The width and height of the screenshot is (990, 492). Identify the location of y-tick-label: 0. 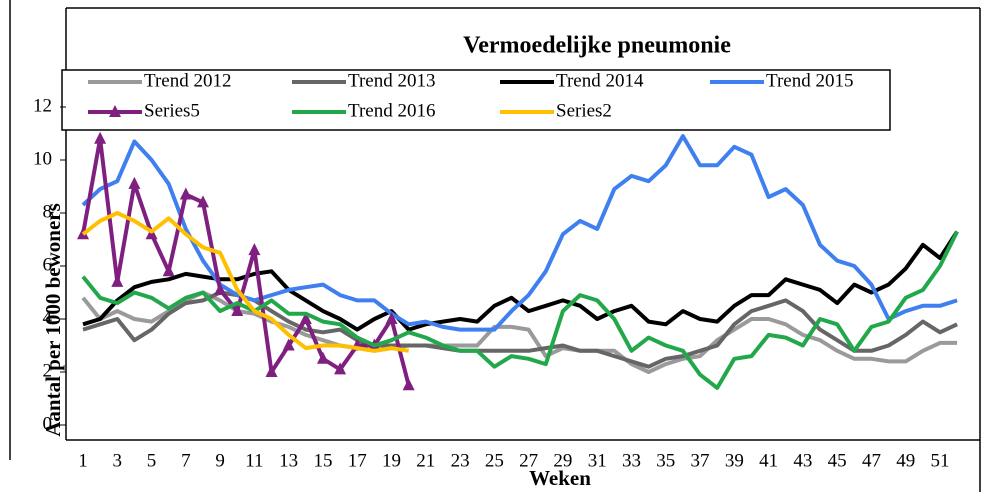
(48, 423).